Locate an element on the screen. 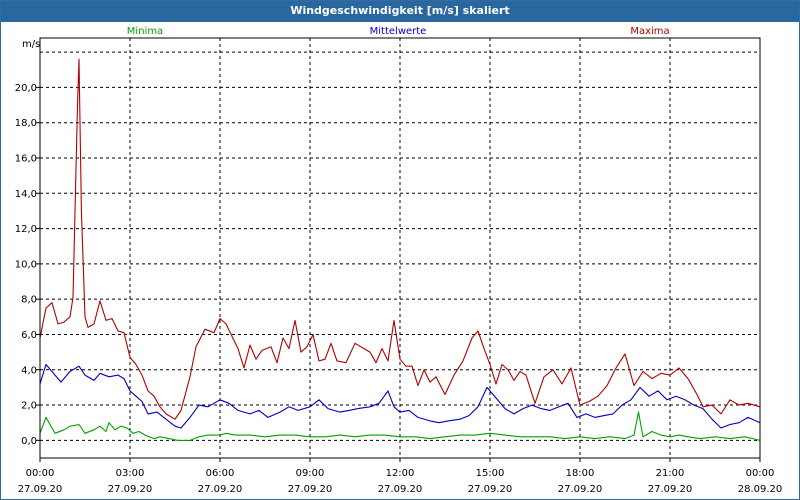 Image resolution: width=800 pixels, height=500 pixels. x-tick-time-label: 15:00 is located at coordinates (490, 473).